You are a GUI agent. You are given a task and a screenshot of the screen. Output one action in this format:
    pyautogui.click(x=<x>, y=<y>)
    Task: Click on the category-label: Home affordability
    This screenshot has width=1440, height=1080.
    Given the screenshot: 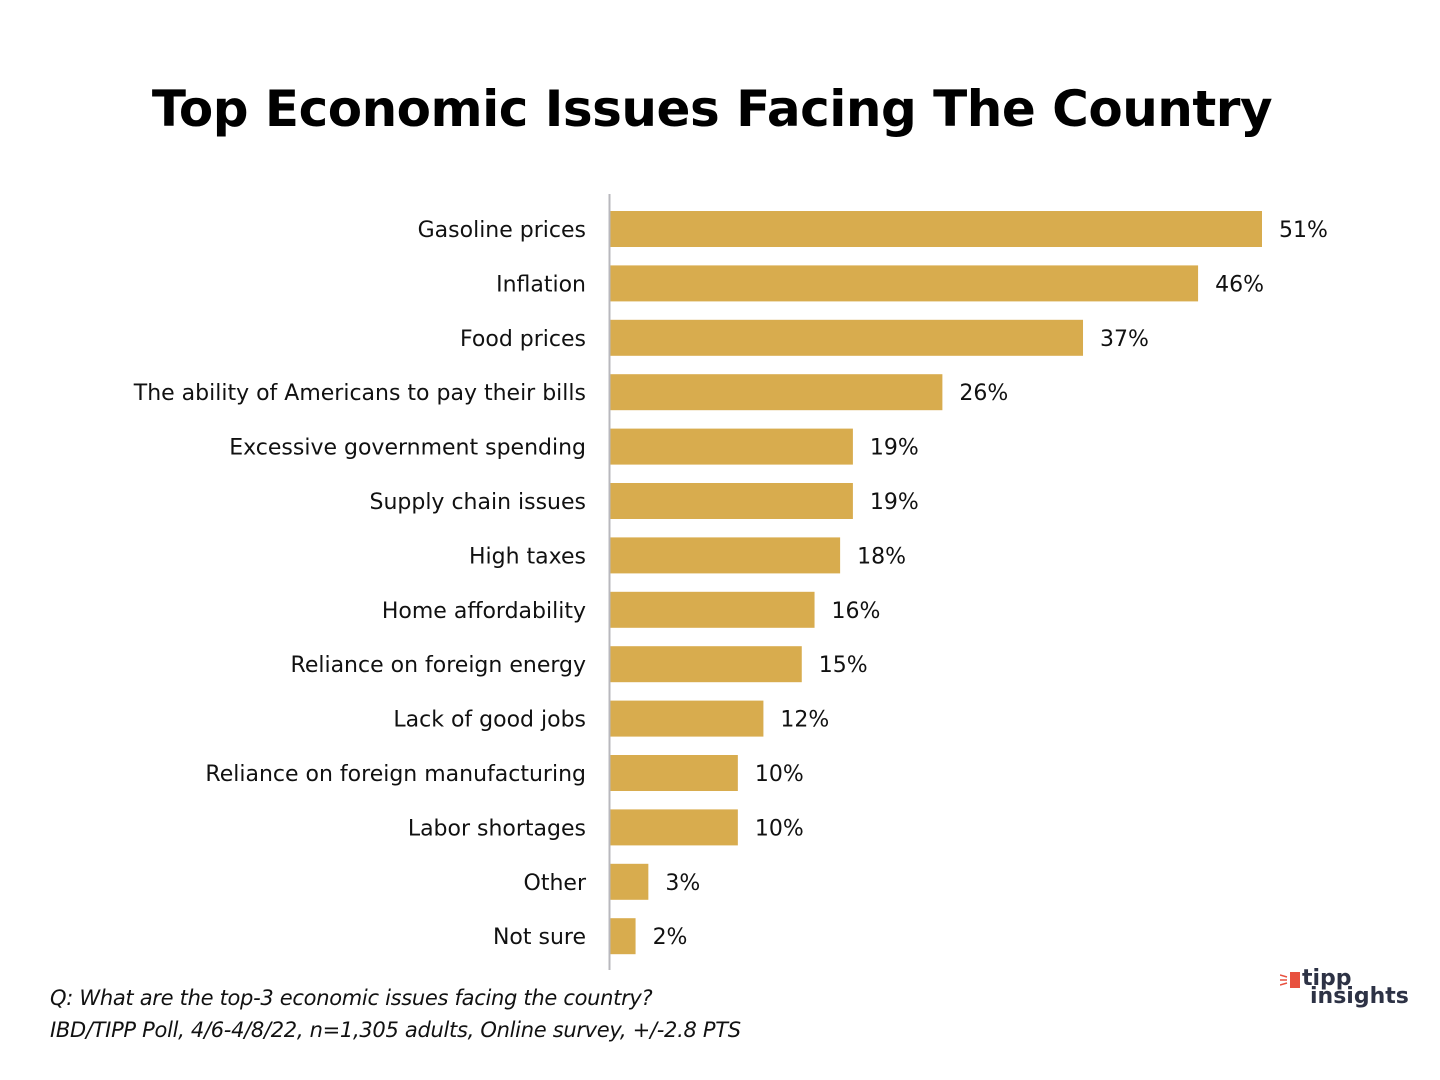 What is the action you would take?
    pyautogui.click(x=484, y=611)
    